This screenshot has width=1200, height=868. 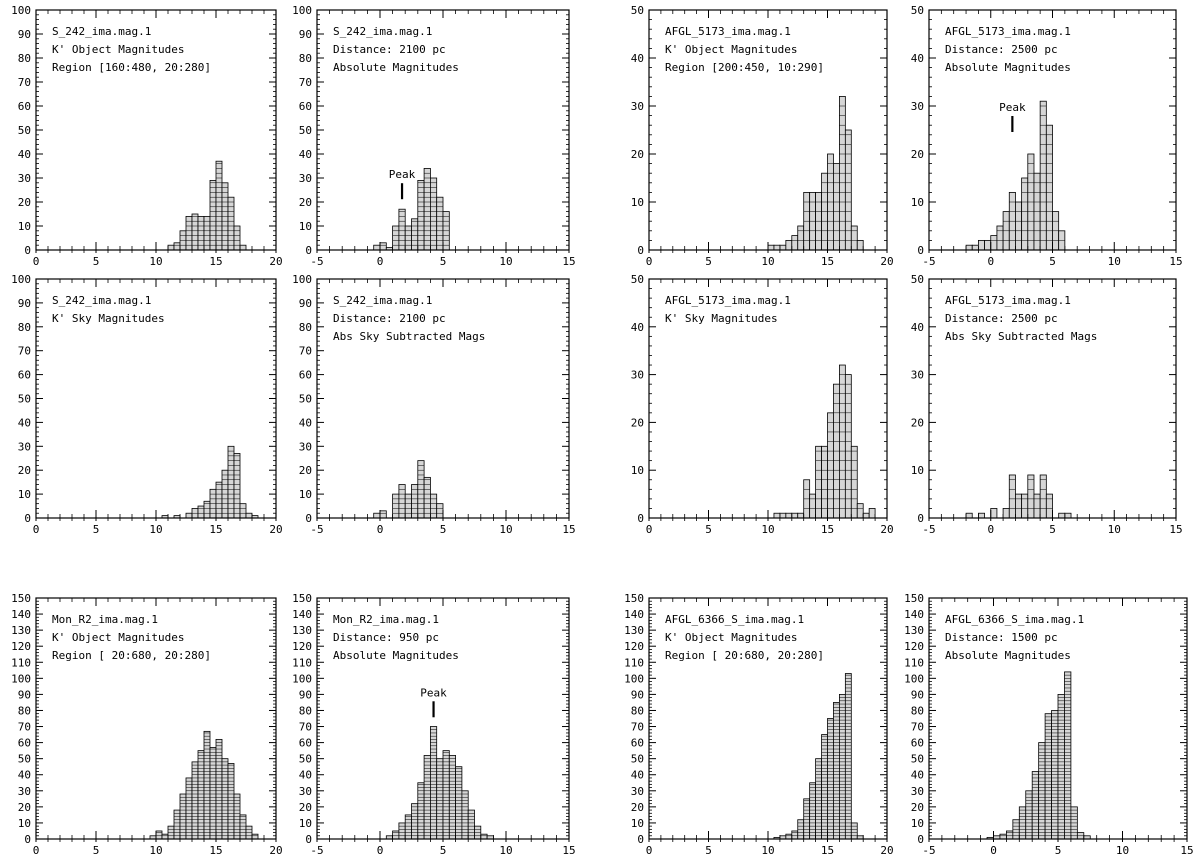 I want to click on peak-label: Peak, so click(x=402, y=174).